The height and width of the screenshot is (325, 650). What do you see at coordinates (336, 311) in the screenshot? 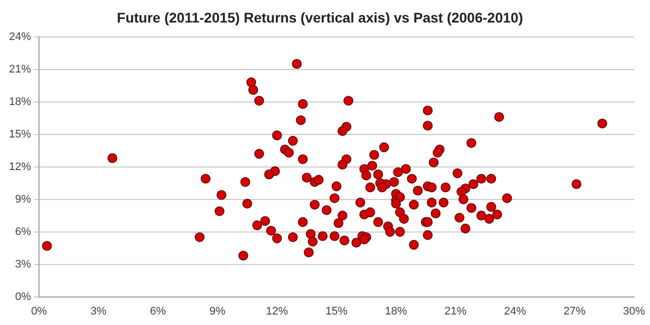
I see `x-tick-label: 15%` at bounding box center [336, 311].